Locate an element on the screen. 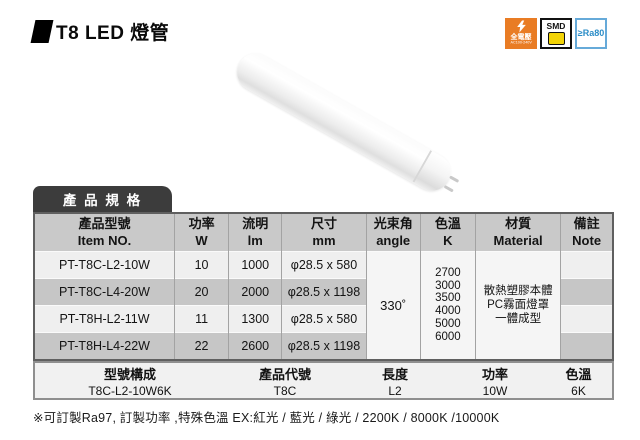 This screenshot has height=440, width=640. smd-chip-icon is located at coordinates (556, 39).